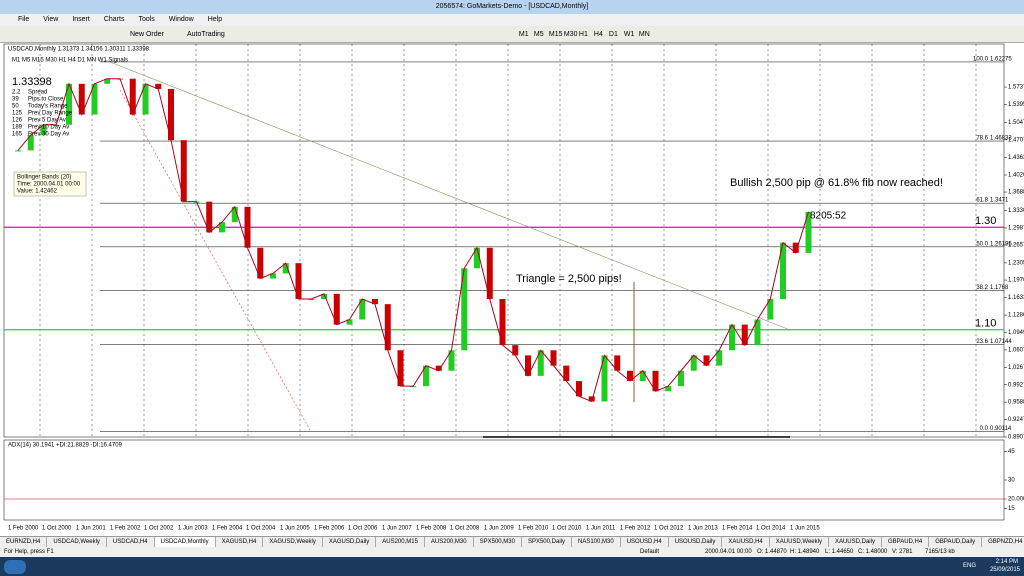 The width and height of the screenshot is (1024, 576). Describe the element at coordinates (50, 114) in the screenshot. I see `signal-name: Prev Day Range` at that location.